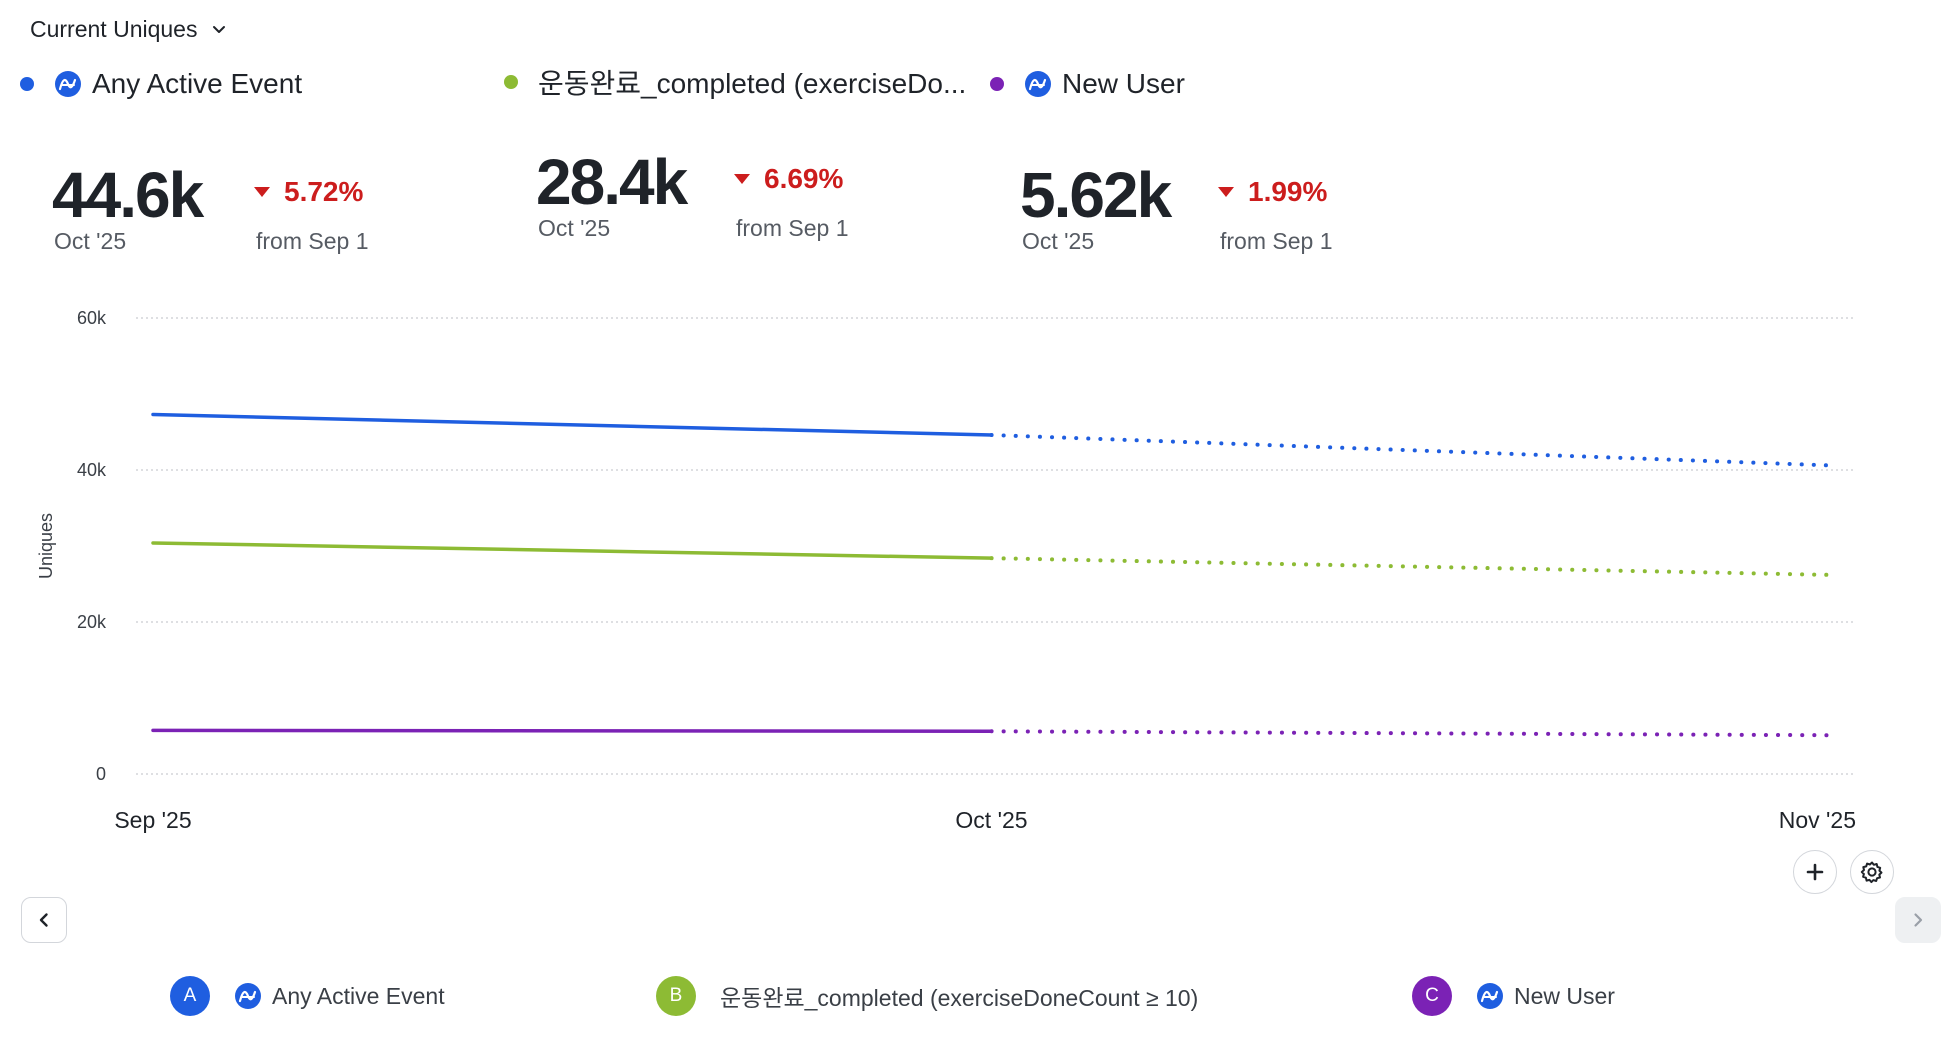  I want to click on kpi-b-change: 6.69%, so click(788, 179).